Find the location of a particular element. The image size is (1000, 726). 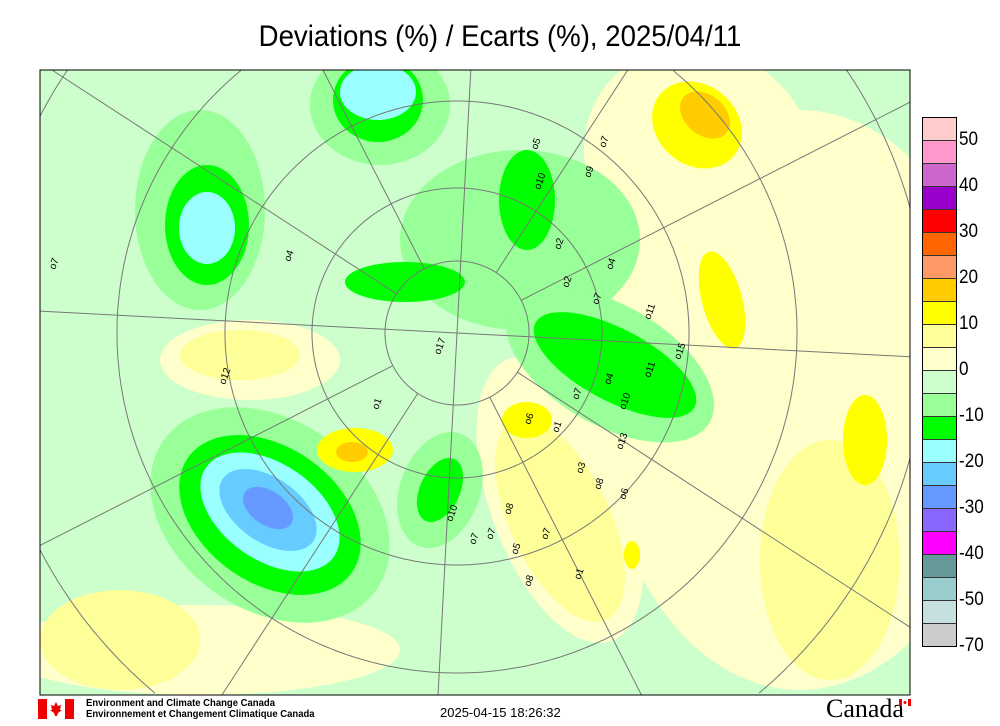

station-value: o3 is located at coordinates (581, 467).